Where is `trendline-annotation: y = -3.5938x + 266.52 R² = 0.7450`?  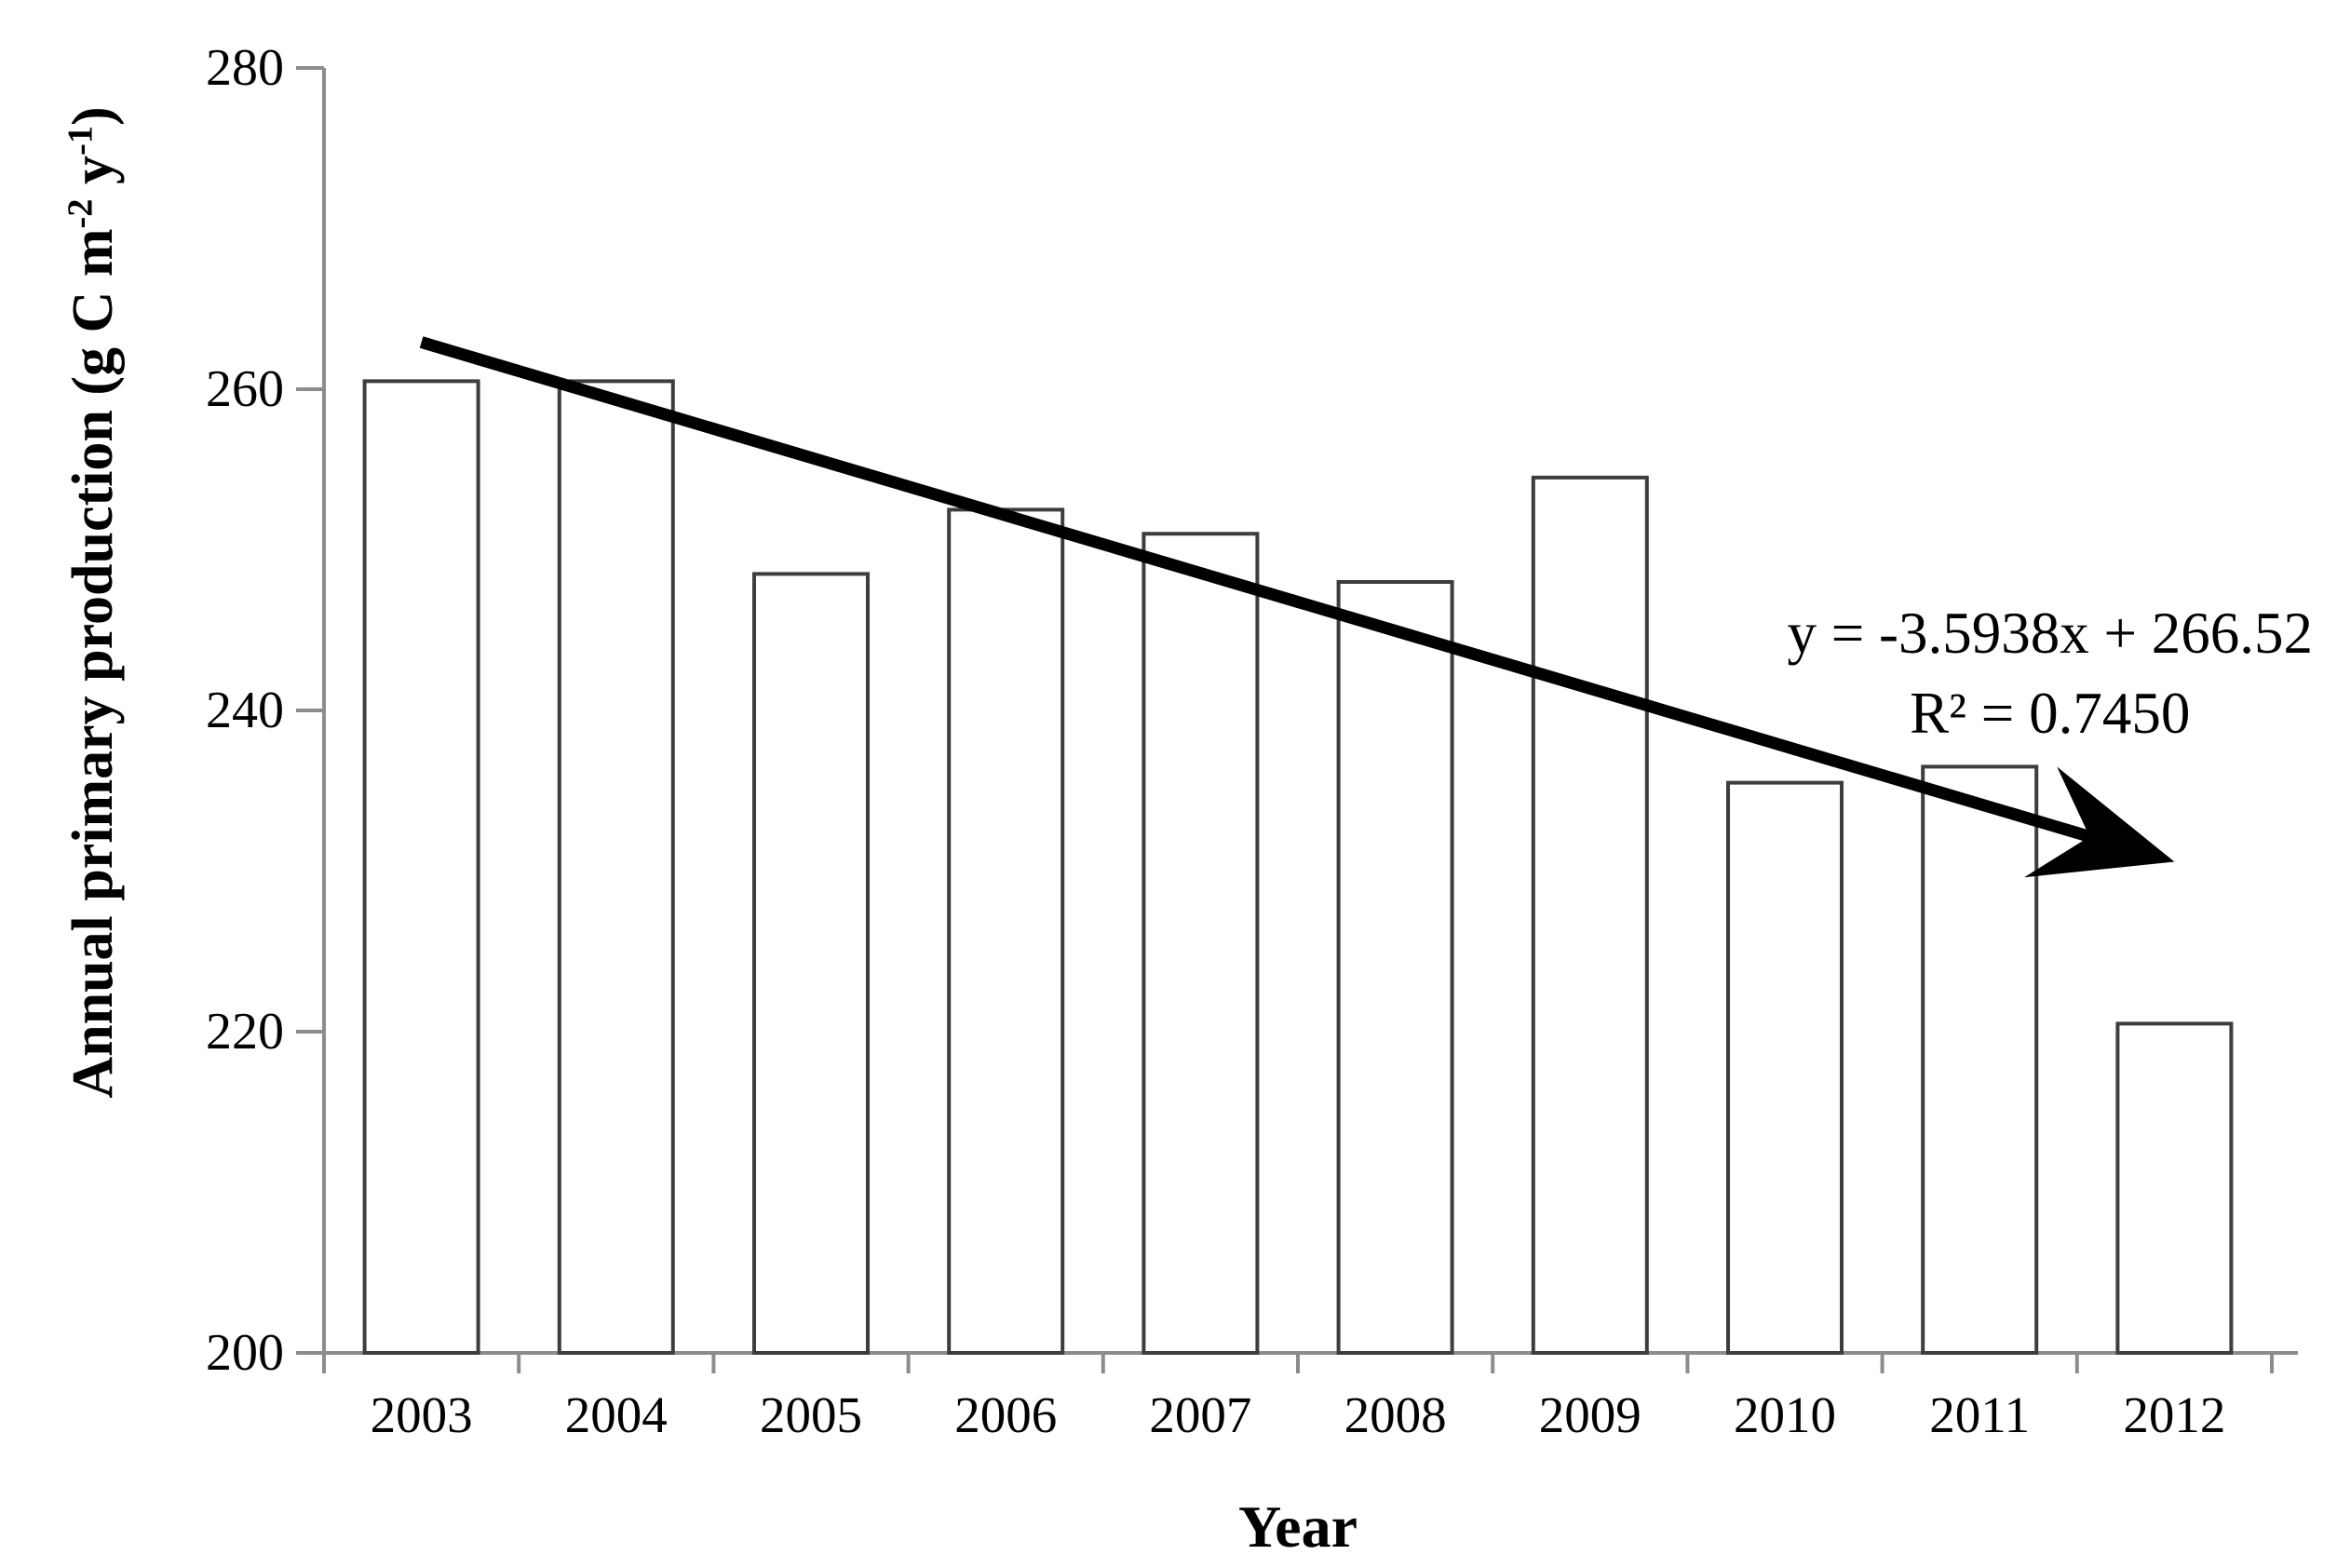
trendline-annotation: y = -3.5938x + 266.52 R² = 0.7450 is located at coordinates (2050, 673).